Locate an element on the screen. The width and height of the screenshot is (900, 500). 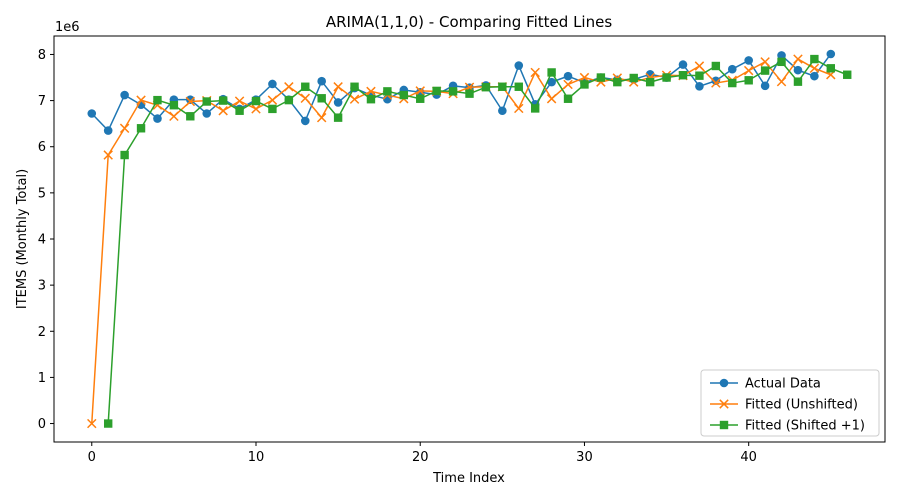
legend-entry: Fitted (Shifted +1) is located at coordinates (787, 426).